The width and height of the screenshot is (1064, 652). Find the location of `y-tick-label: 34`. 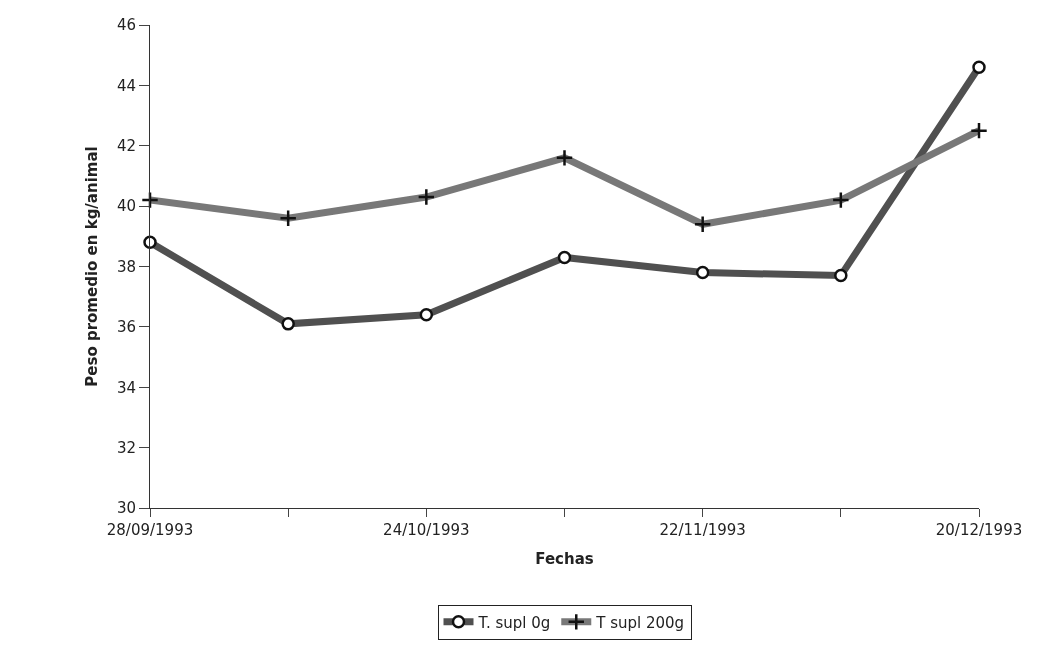

y-tick-label: 34 is located at coordinates (126, 387).